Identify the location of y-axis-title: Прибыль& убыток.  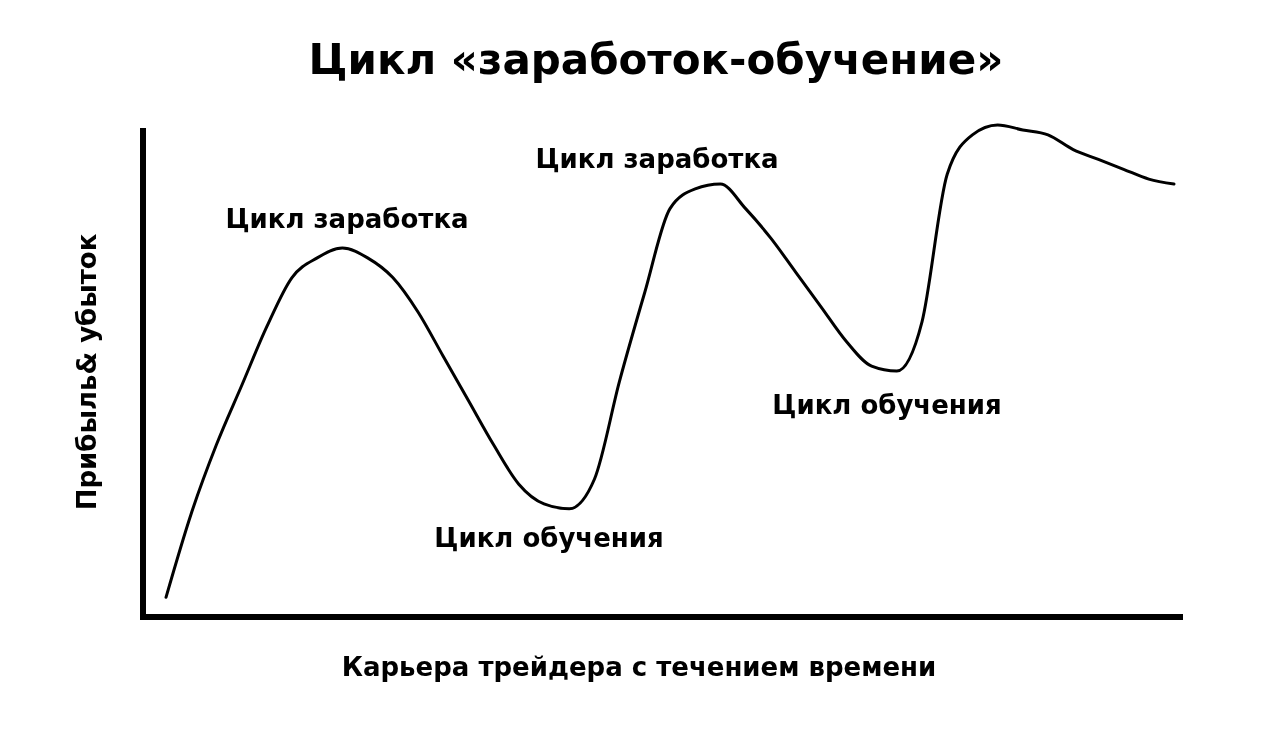
(87, 372).